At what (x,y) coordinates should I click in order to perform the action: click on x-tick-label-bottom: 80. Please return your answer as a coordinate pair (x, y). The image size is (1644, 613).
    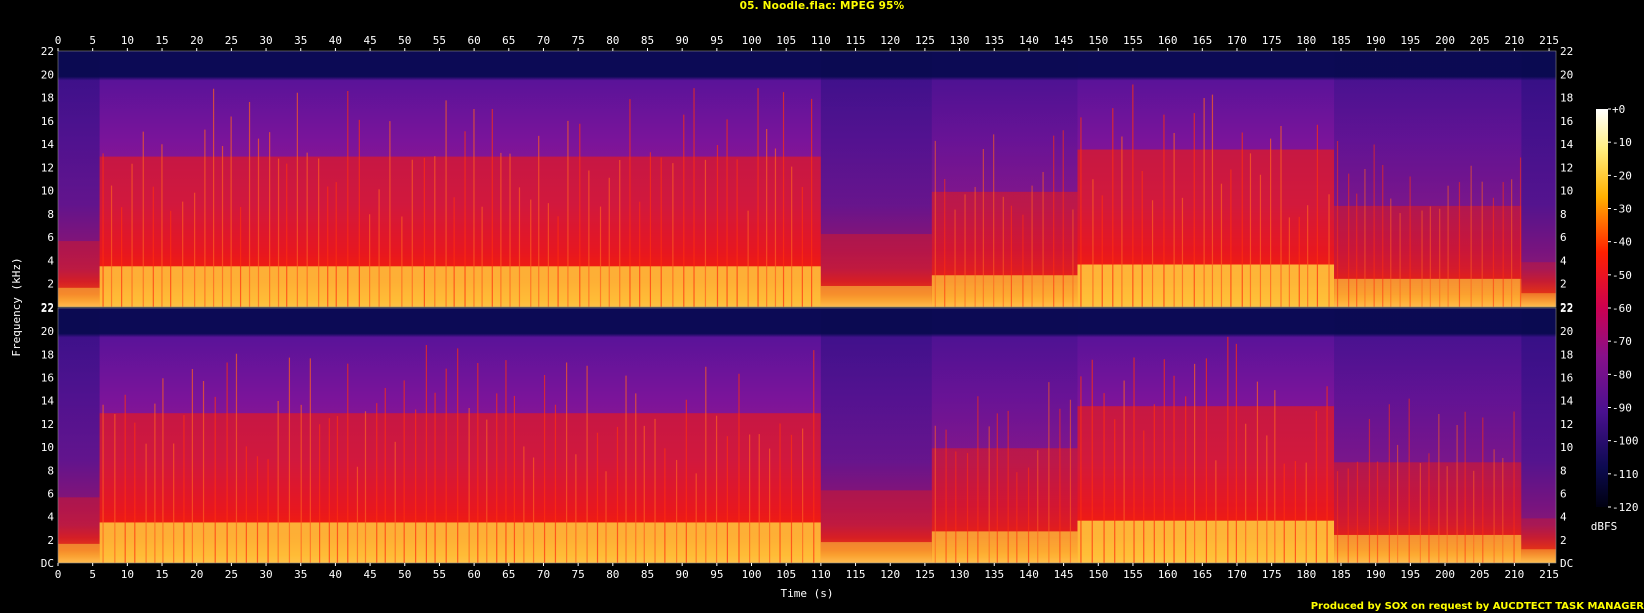
    Looking at the image, I should click on (612, 574).